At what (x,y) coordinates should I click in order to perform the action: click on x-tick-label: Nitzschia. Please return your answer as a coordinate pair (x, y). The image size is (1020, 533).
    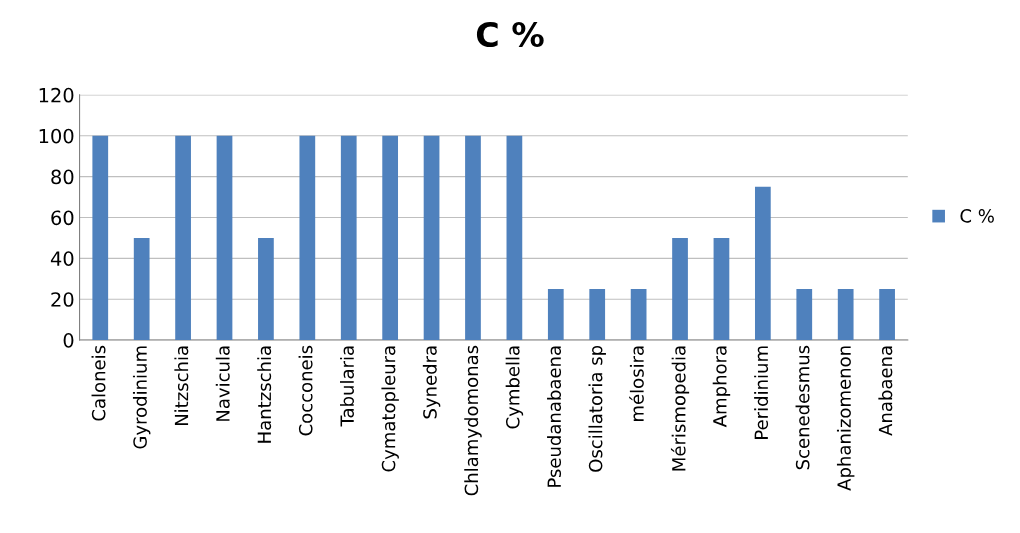
    Looking at the image, I should click on (181, 386).